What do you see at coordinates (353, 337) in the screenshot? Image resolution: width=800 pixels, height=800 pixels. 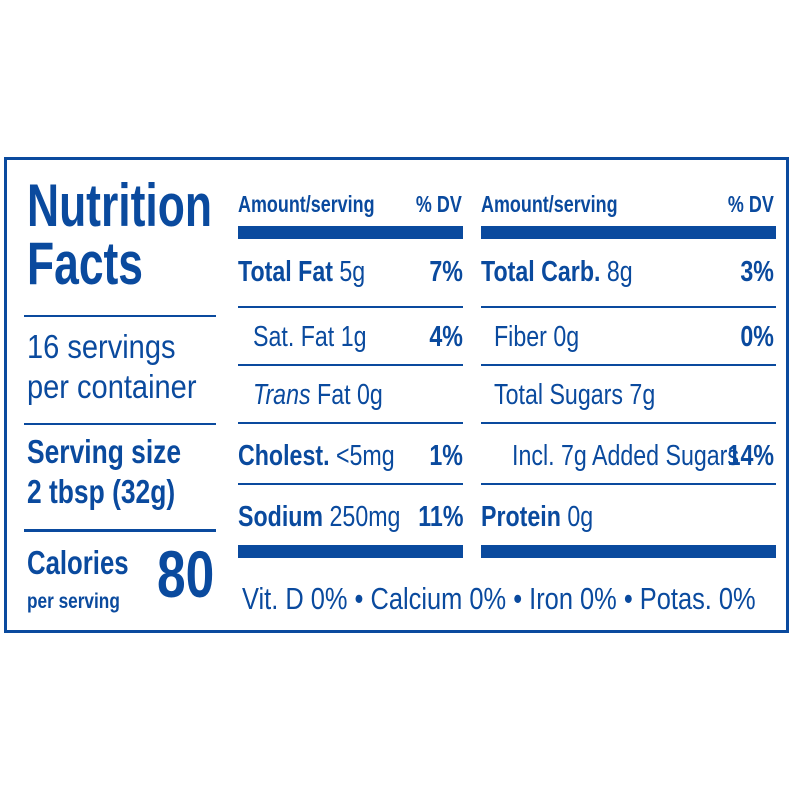 I see `nutrient-amount: 1g` at bounding box center [353, 337].